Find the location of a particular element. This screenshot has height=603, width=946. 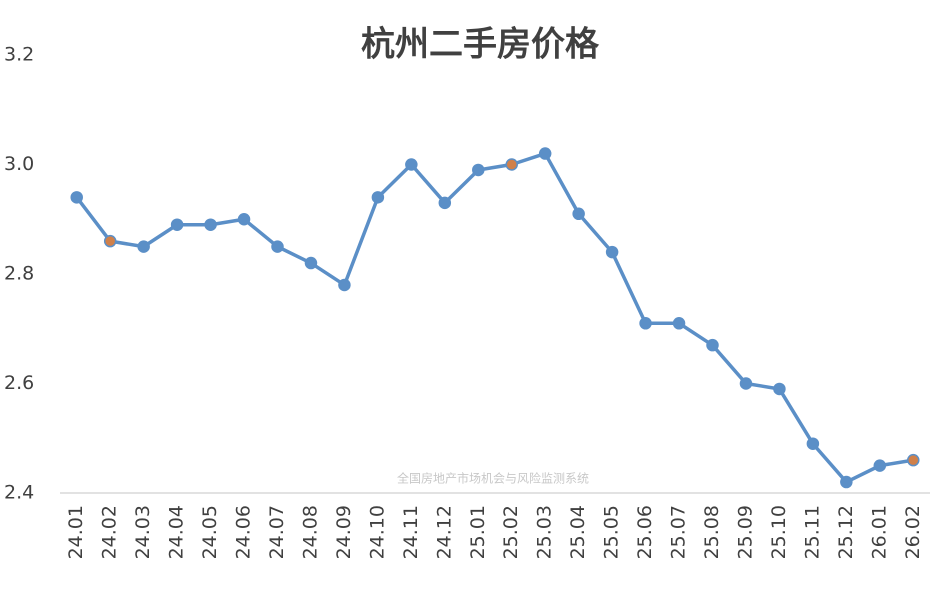

watermark: 全国房地产市场机会与风险监测系统 is located at coordinates (493, 478).